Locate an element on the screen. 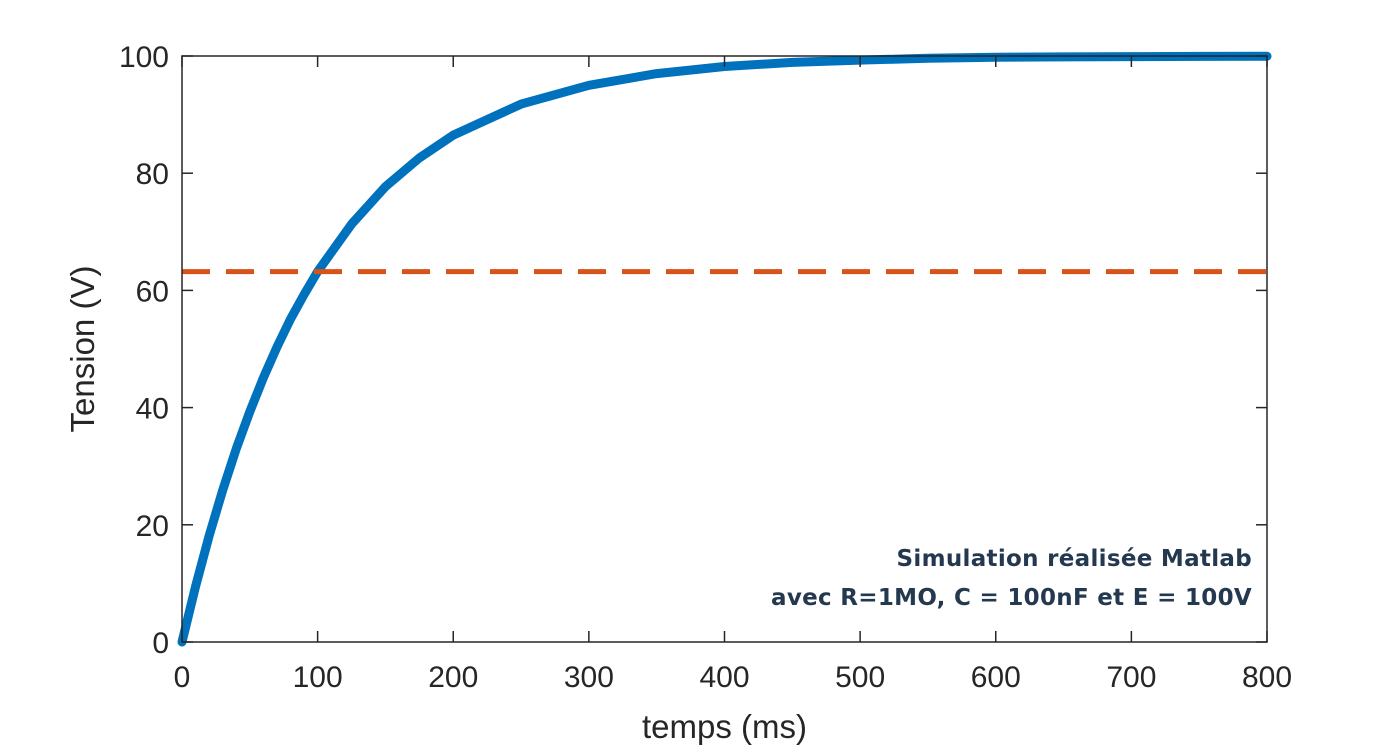  x-tick-label: 700 is located at coordinates (1131, 677).